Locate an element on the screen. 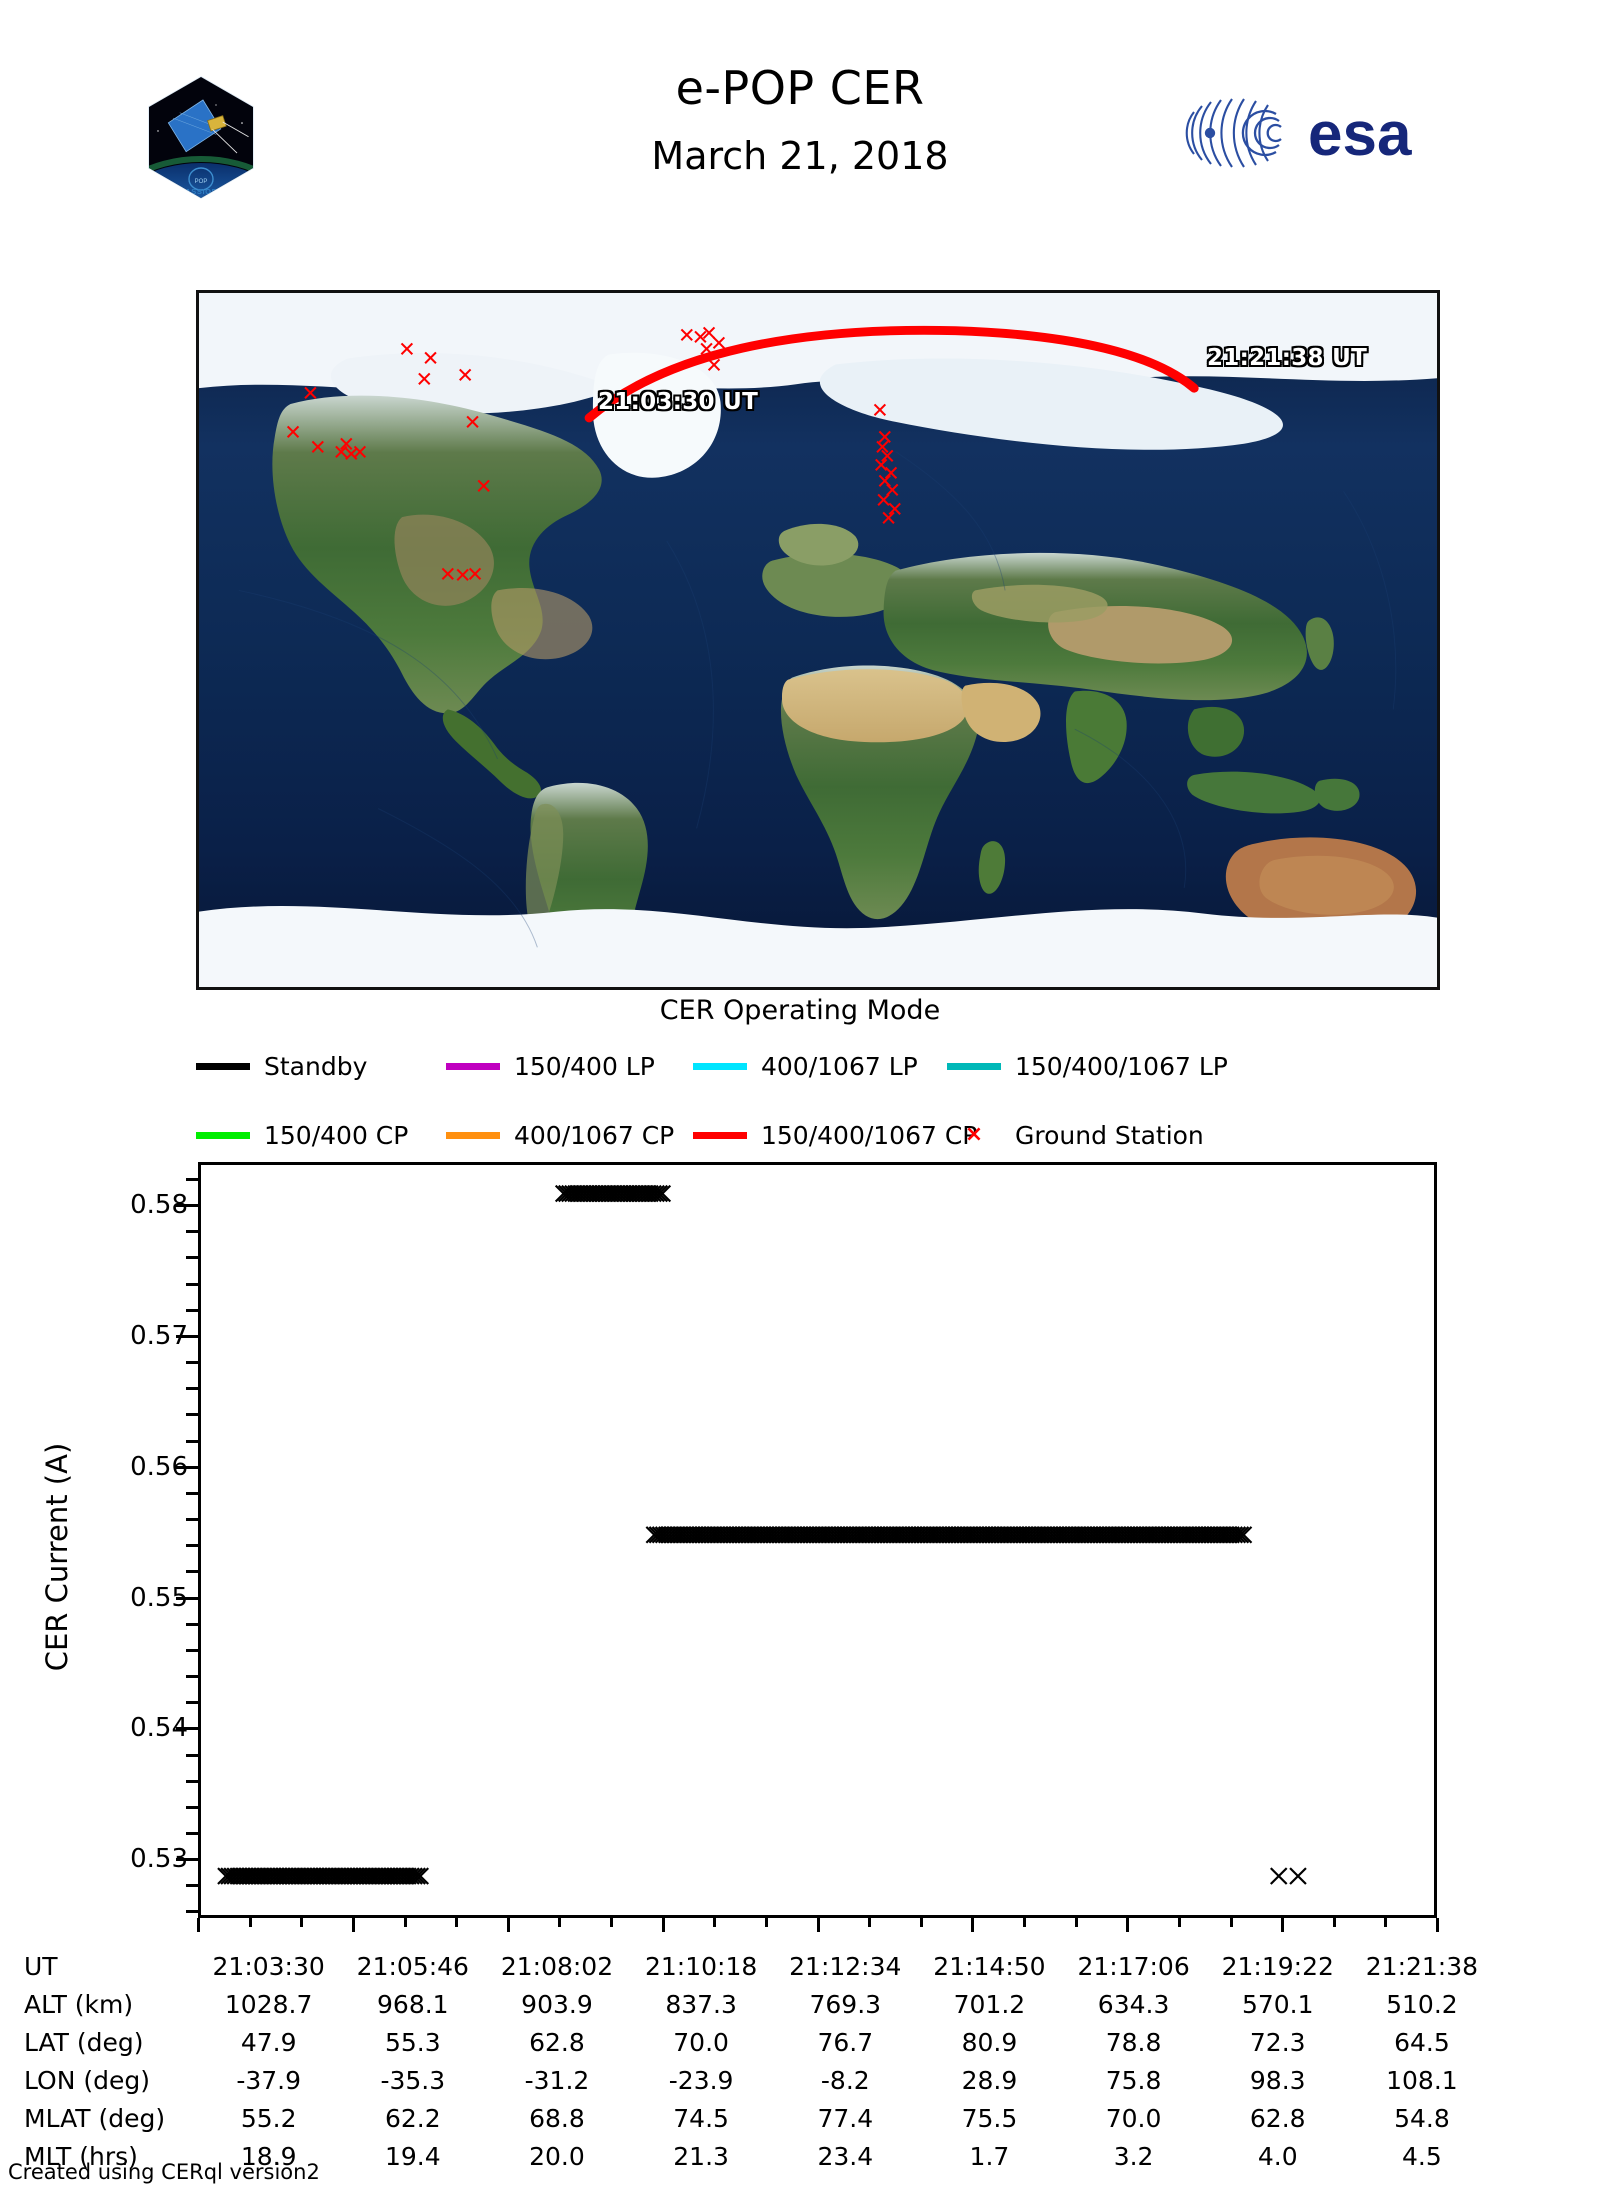  table-cell: -8.2 is located at coordinates (845, 2080).